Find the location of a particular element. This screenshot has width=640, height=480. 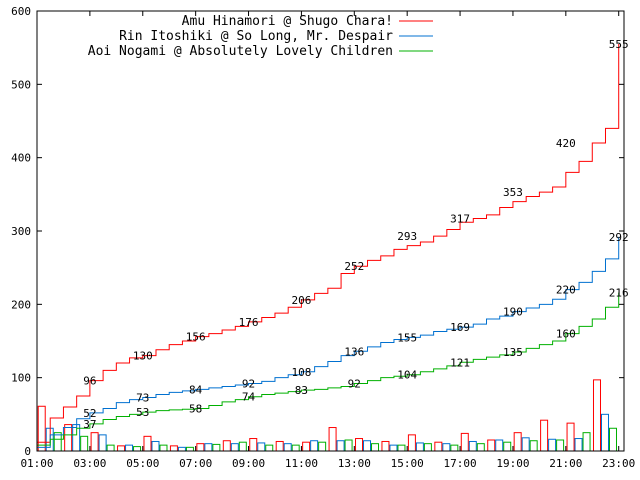

data-label: 135 is located at coordinates (513, 352).